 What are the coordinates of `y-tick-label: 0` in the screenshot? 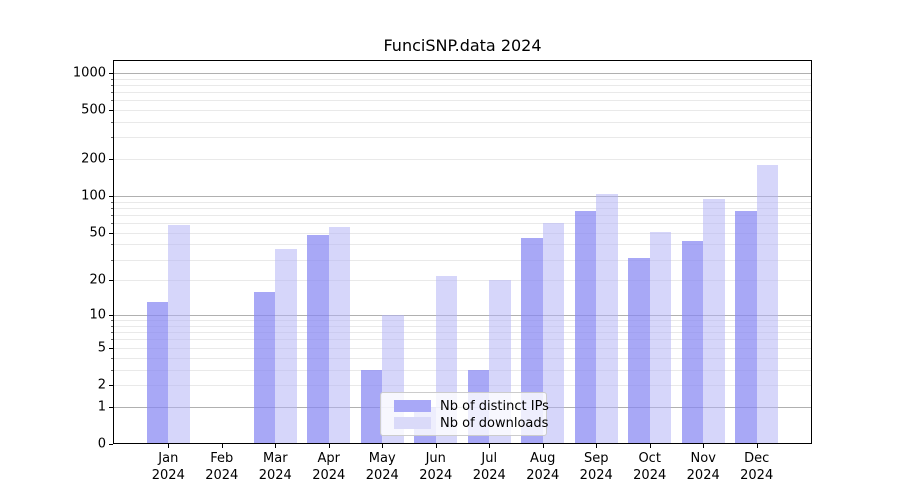 It's located at (101, 444).